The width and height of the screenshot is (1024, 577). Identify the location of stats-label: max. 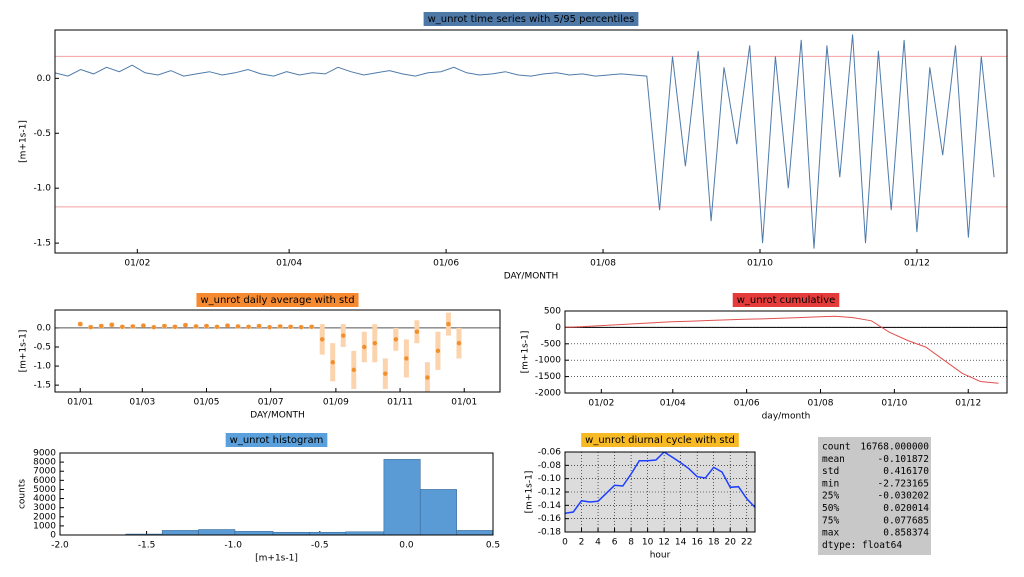
(830, 533).